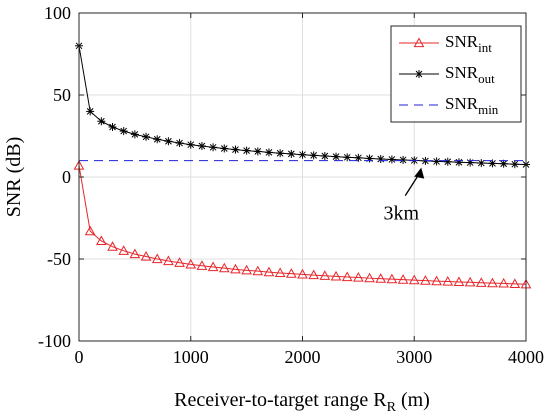 The image size is (550, 416). Describe the element at coordinates (66, 177) in the screenshot. I see `y-tick-label: 0` at that location.